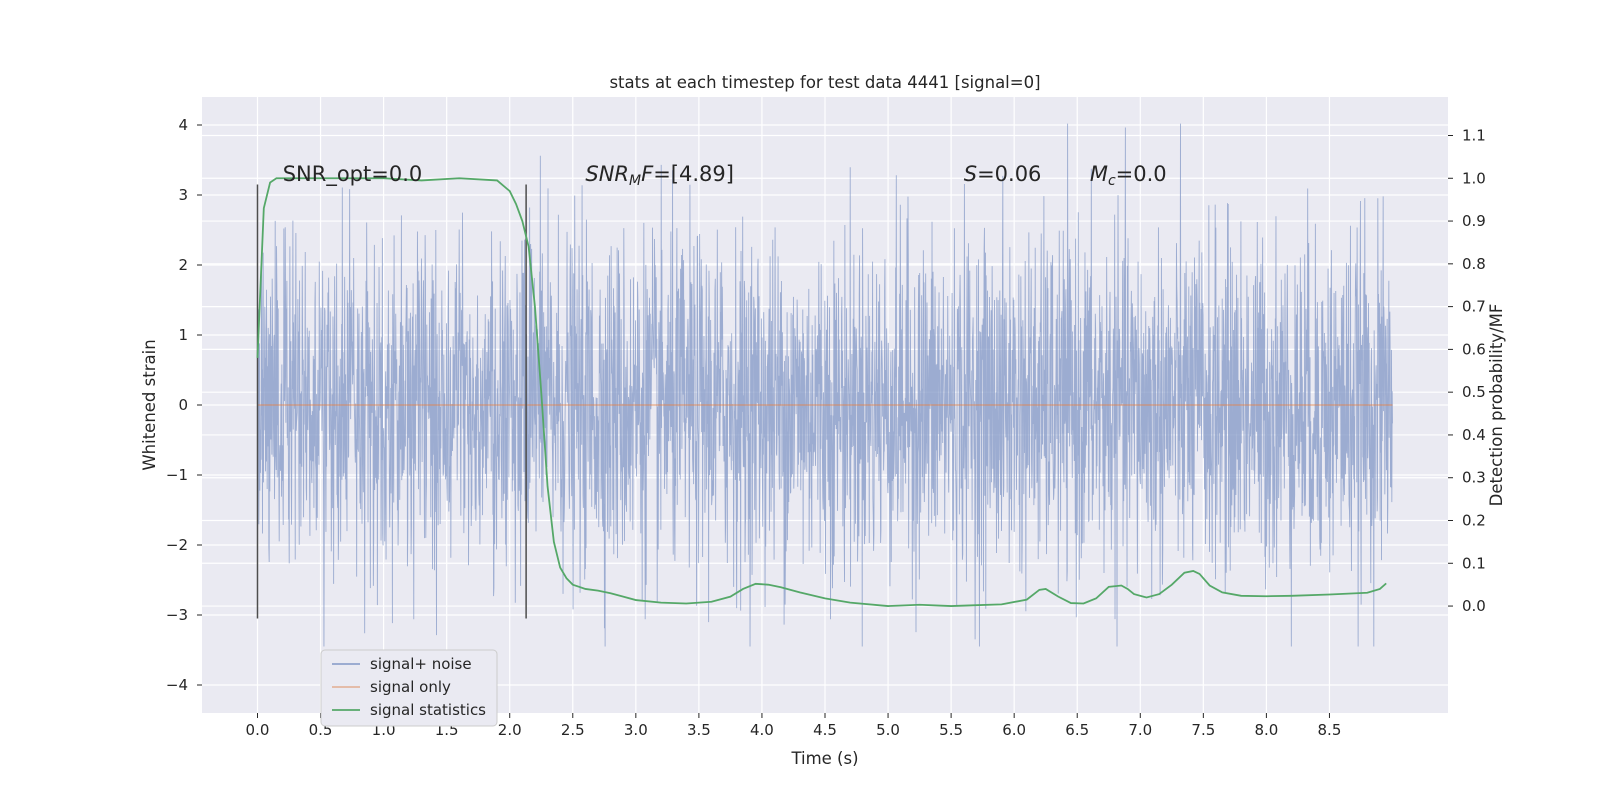 The image size is (1600, 800). Describe the element at coordinates (1474, 392) in the screenshot. I see `y-right-tick-label: 0.5` at that location.